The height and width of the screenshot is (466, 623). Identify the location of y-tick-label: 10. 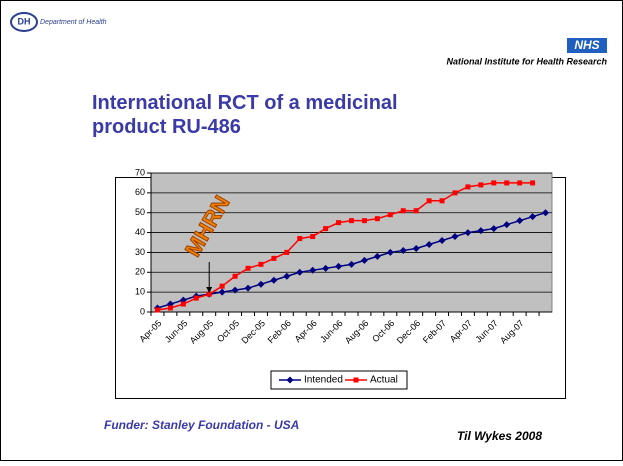
(140, 292).